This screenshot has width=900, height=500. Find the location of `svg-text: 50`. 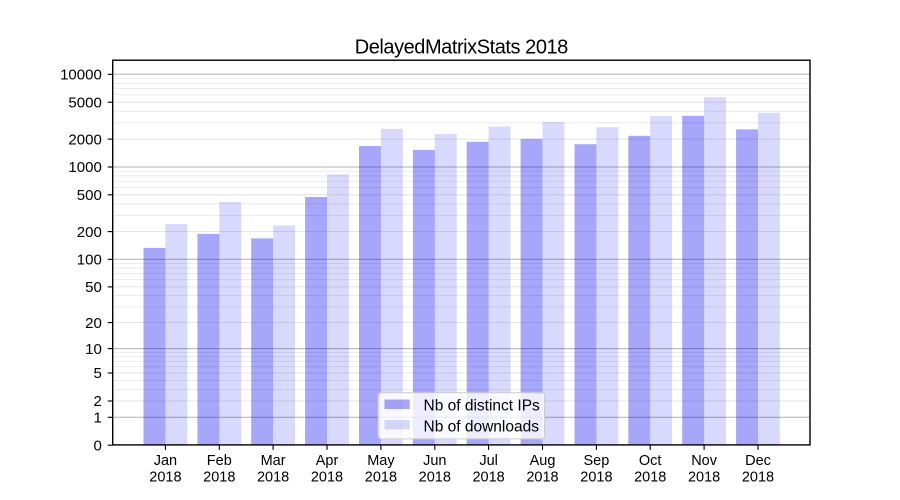

svg-text: 50 is located at coordinates (93, 287).